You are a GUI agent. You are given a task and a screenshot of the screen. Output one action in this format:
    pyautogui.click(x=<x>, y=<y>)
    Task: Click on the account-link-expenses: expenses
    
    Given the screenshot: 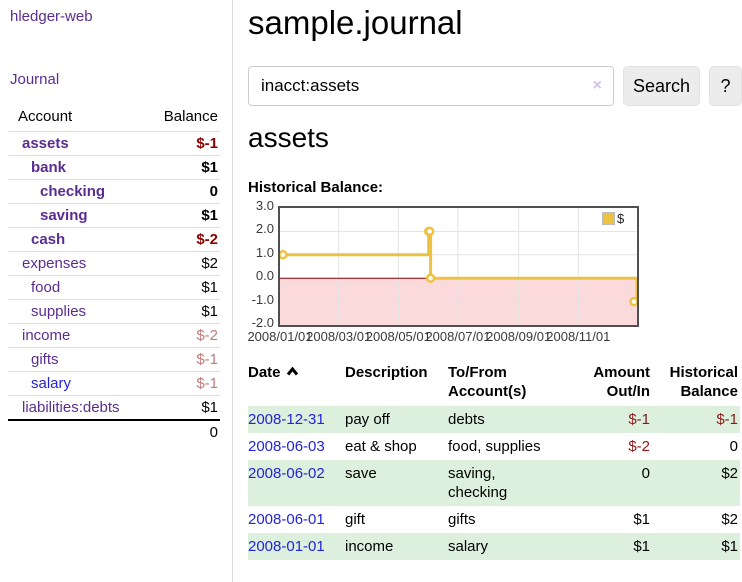 What is the action you would take?
    pyautogui.click(x=54, y=263)
    